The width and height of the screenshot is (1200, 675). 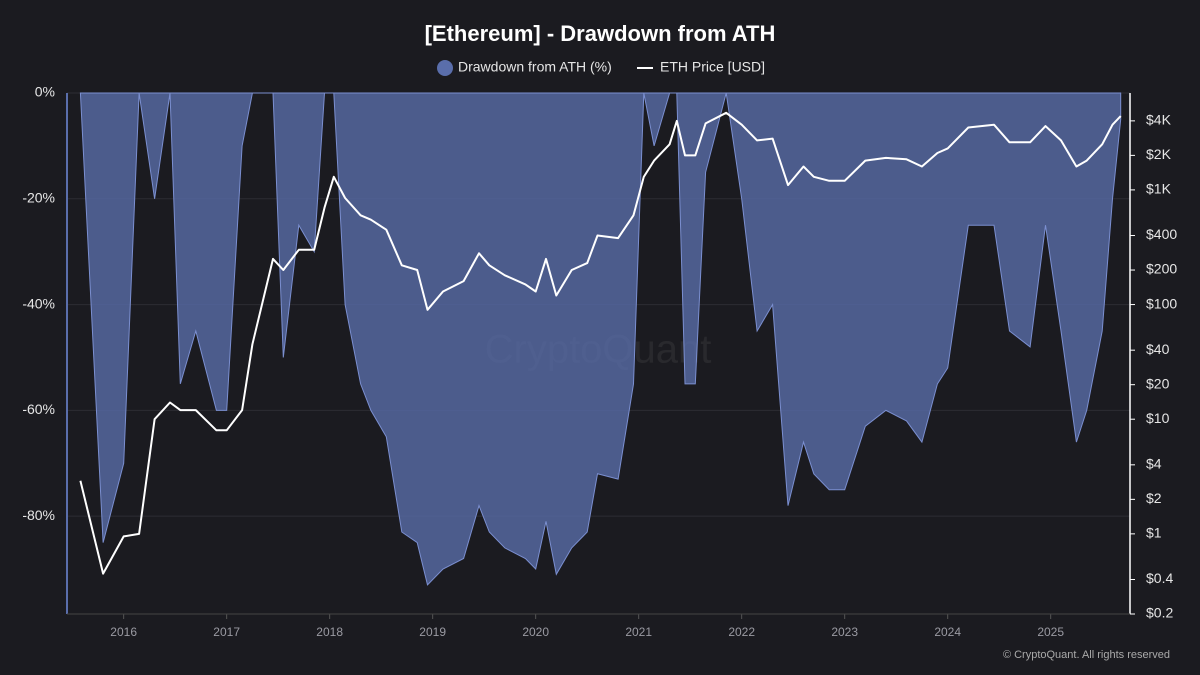 I want to click on legend-swatch, so click(x=445, y=68).